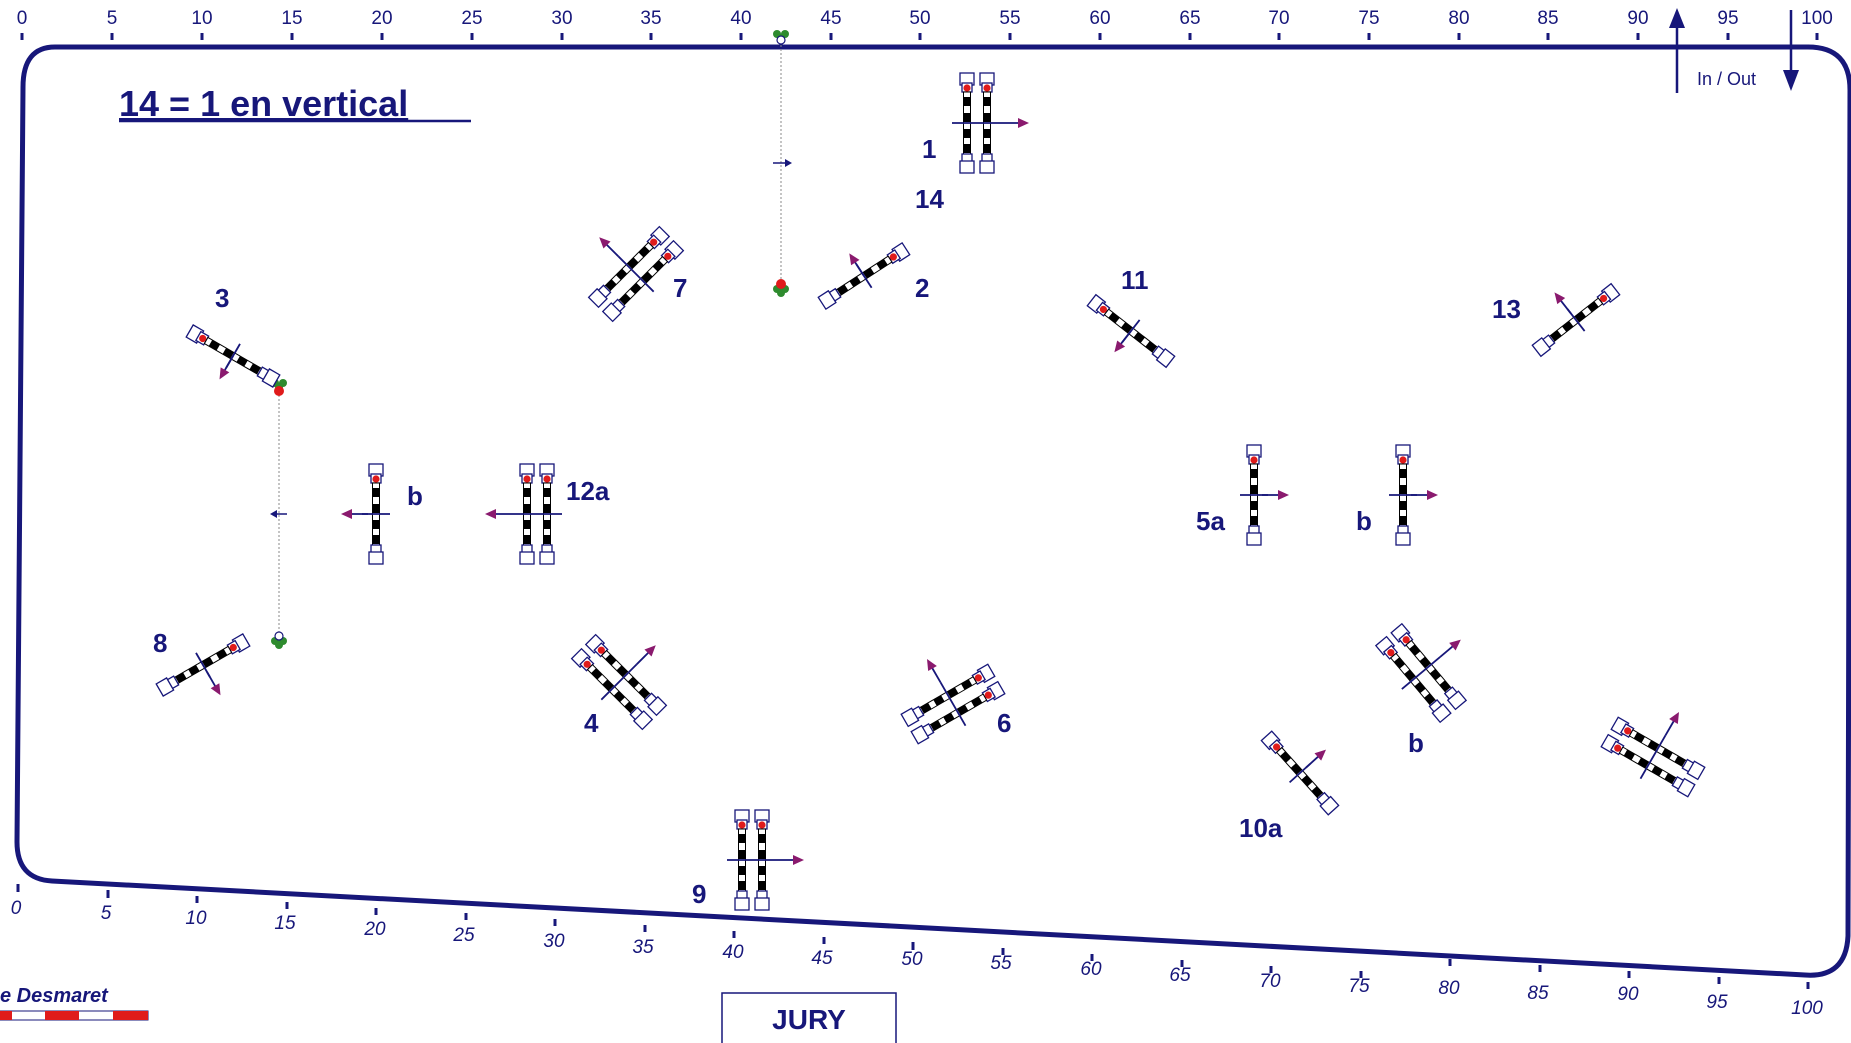  Describe the element at coordinates (919, 18) in the screenshot. I see `top-scale-label: 50` at that location.